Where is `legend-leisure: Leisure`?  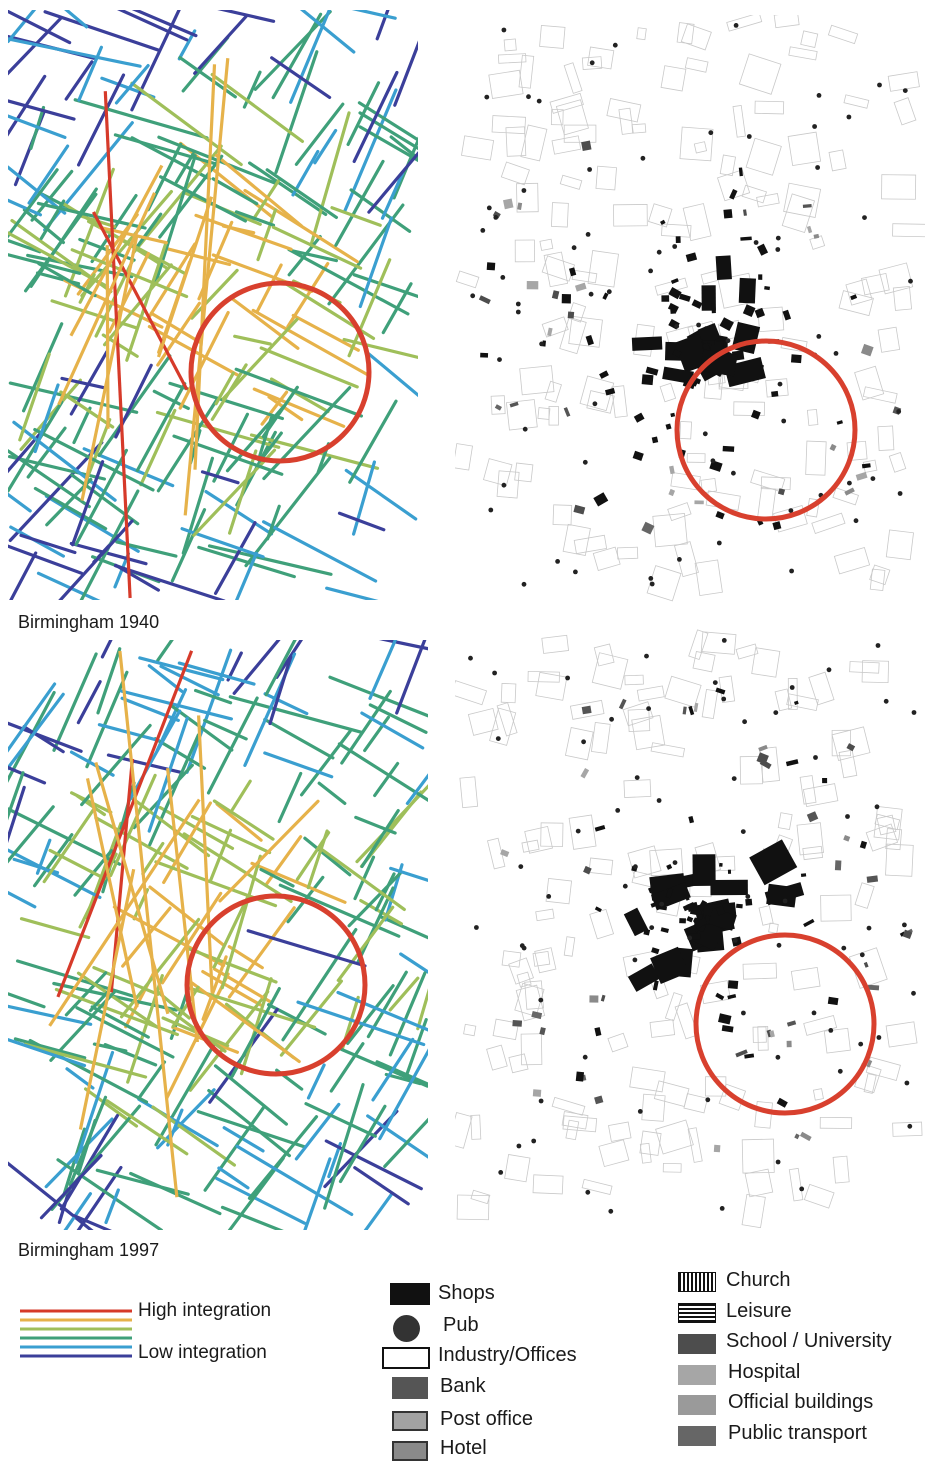 legend-leisure: Leisure is located at coordinates (759, 1311).